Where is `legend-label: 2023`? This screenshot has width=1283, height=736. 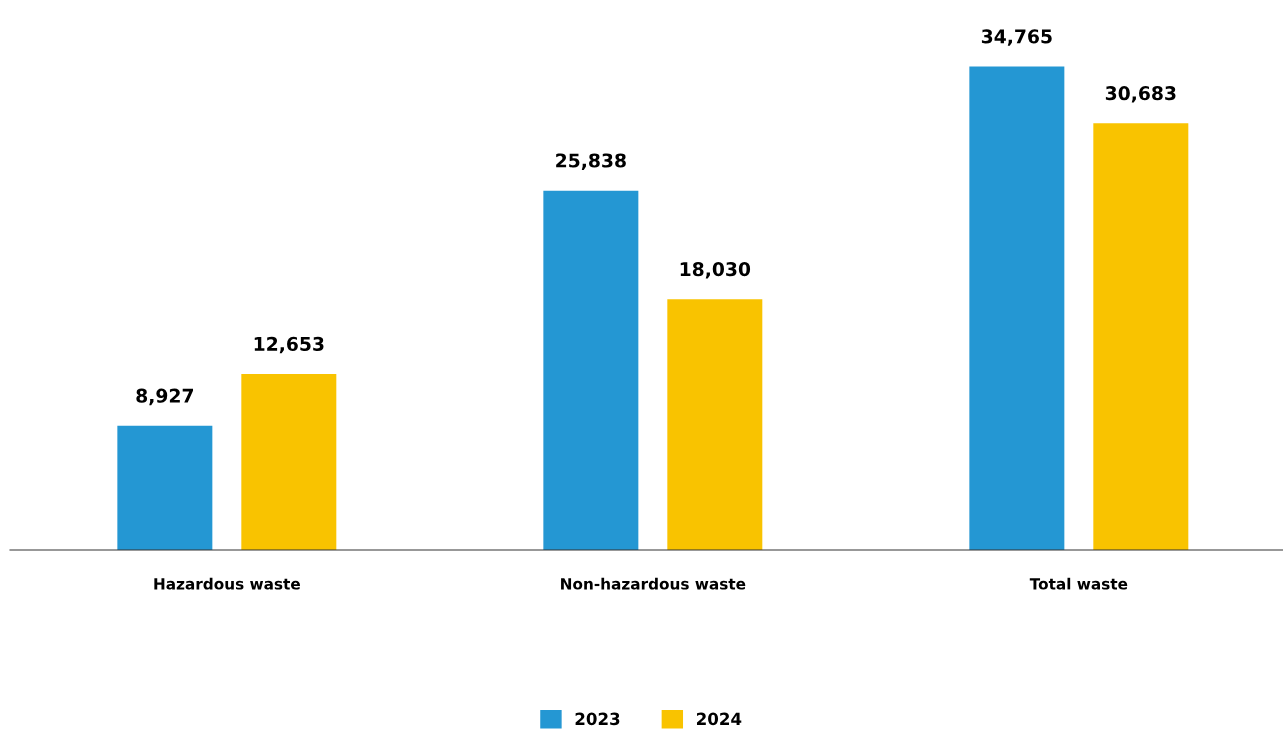 legend-label: 2023 is located at coordinates (597, 719).